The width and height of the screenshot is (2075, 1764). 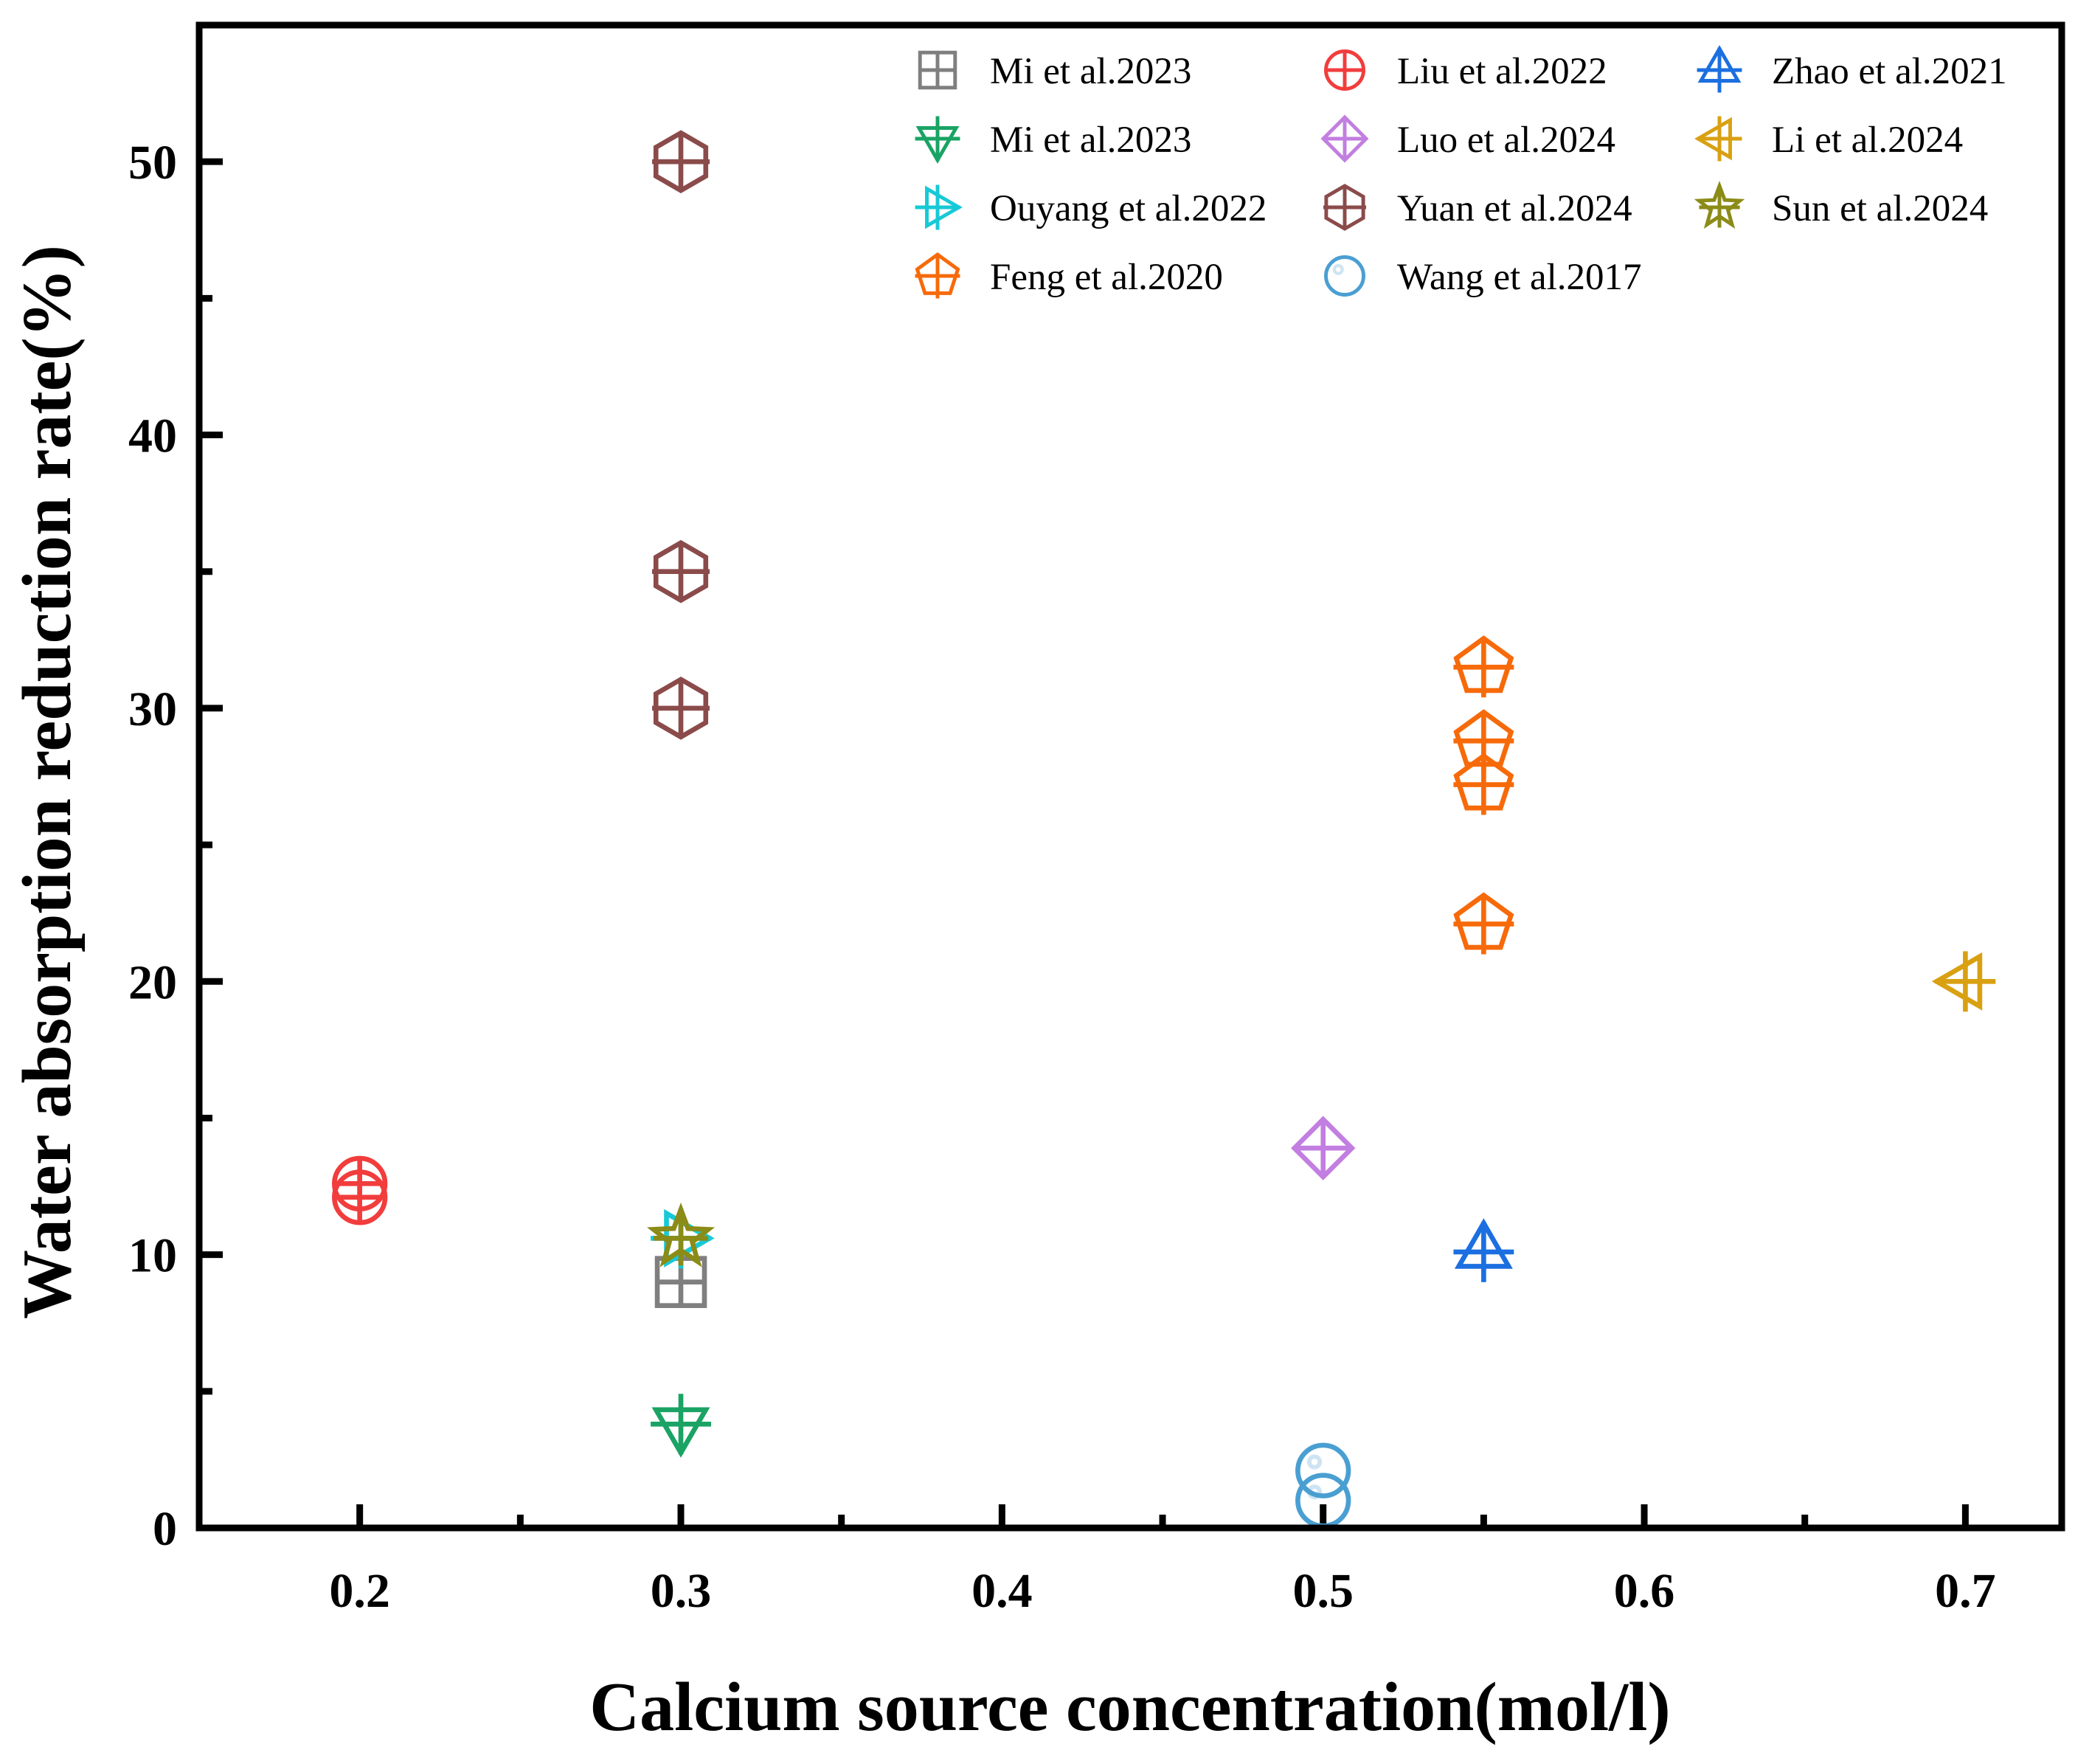 What do you see at coordinates (1129, 1708) in the screenshot?
I see `x-axis-title: Calcium source concentration(mol/l)` at bounding box center [1129, 1708].